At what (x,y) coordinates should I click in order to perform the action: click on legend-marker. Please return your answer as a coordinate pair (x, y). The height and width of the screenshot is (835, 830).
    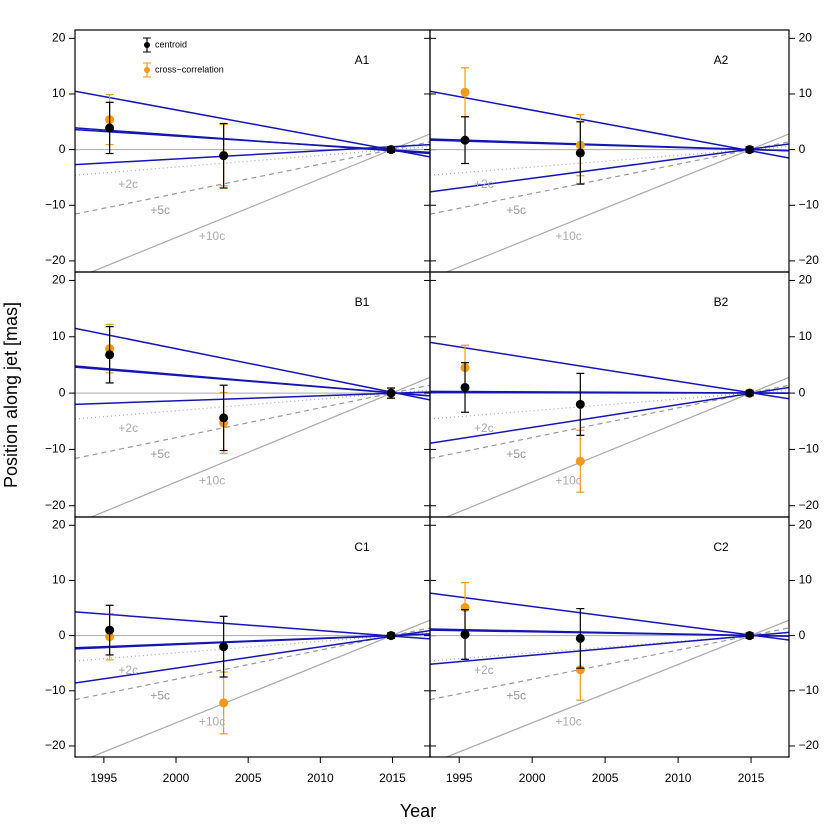
    Looking at the image, I should click on (147, 70).